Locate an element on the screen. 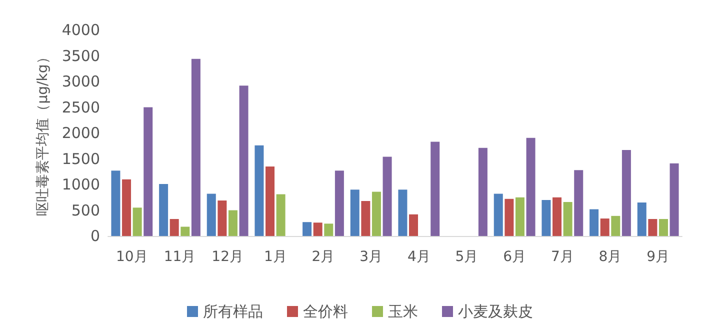  y-tick-label: 500 is located at coordinates (85, 210).